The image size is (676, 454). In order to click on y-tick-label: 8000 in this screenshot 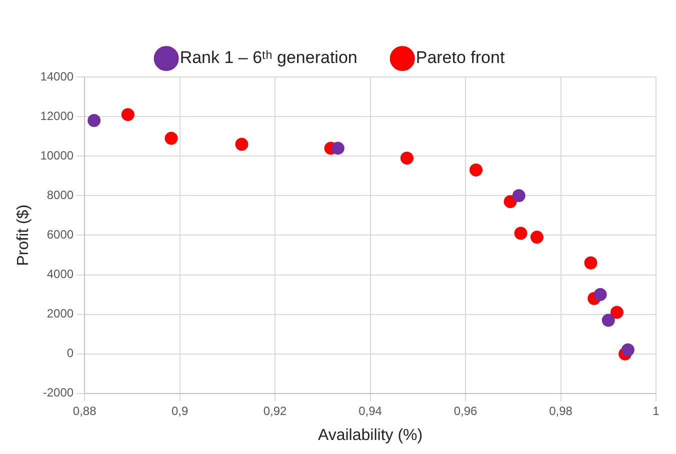, I will do `click(60, 195)`.